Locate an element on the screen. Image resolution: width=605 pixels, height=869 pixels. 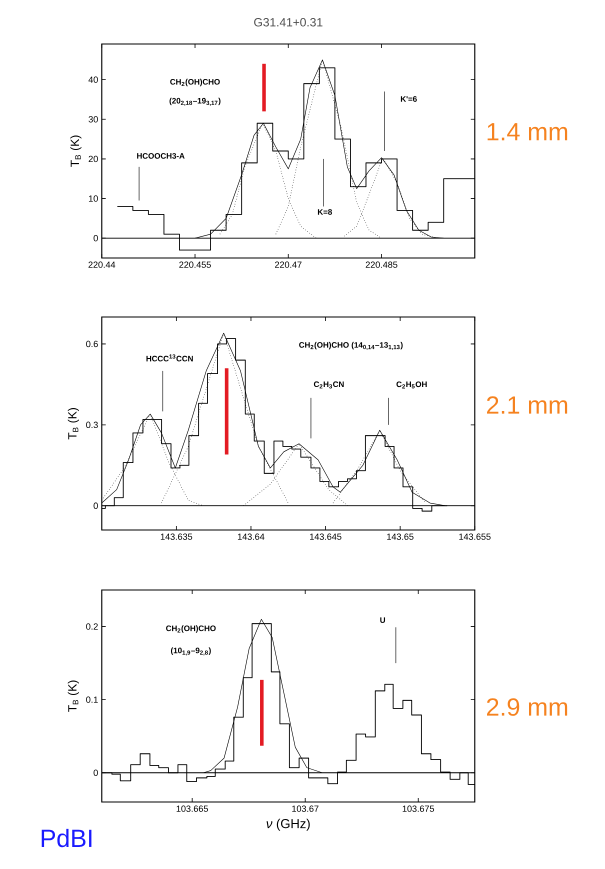
y-tick-label: 20 is located at coordinates (93, 159).